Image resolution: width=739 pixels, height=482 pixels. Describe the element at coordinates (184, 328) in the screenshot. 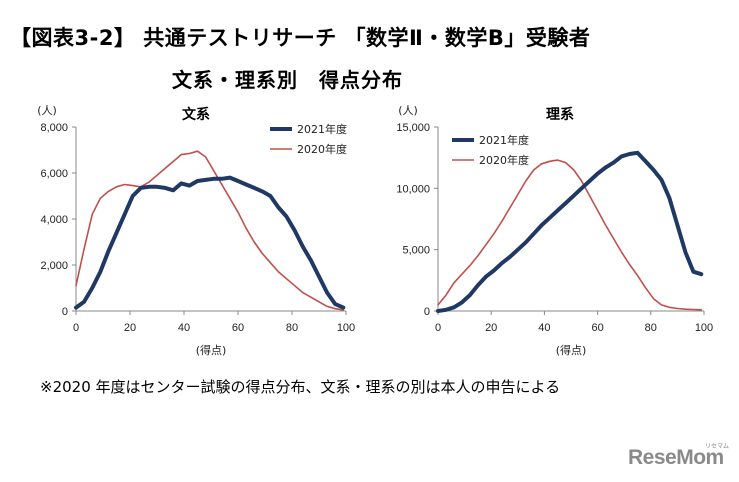

I see `bunkei-x-tick-label: 40` at that location.